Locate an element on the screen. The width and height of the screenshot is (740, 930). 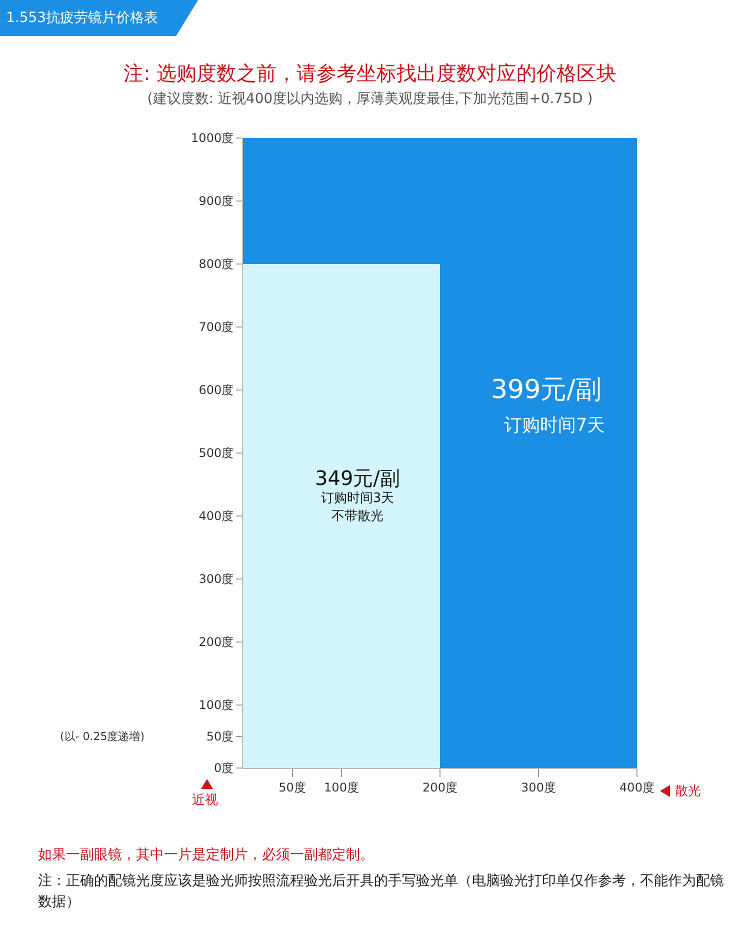
y-tick-label: 600度 is located at coordinates (216, 390).